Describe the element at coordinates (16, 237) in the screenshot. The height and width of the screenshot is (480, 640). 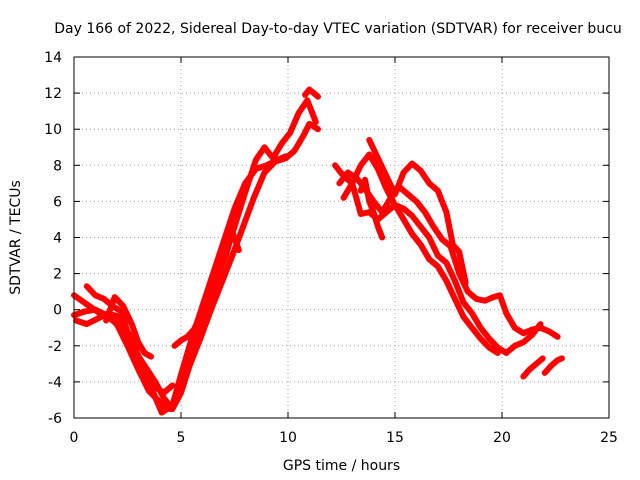
I see `y-axis-title: SDTVAR / TECUs` at that location.